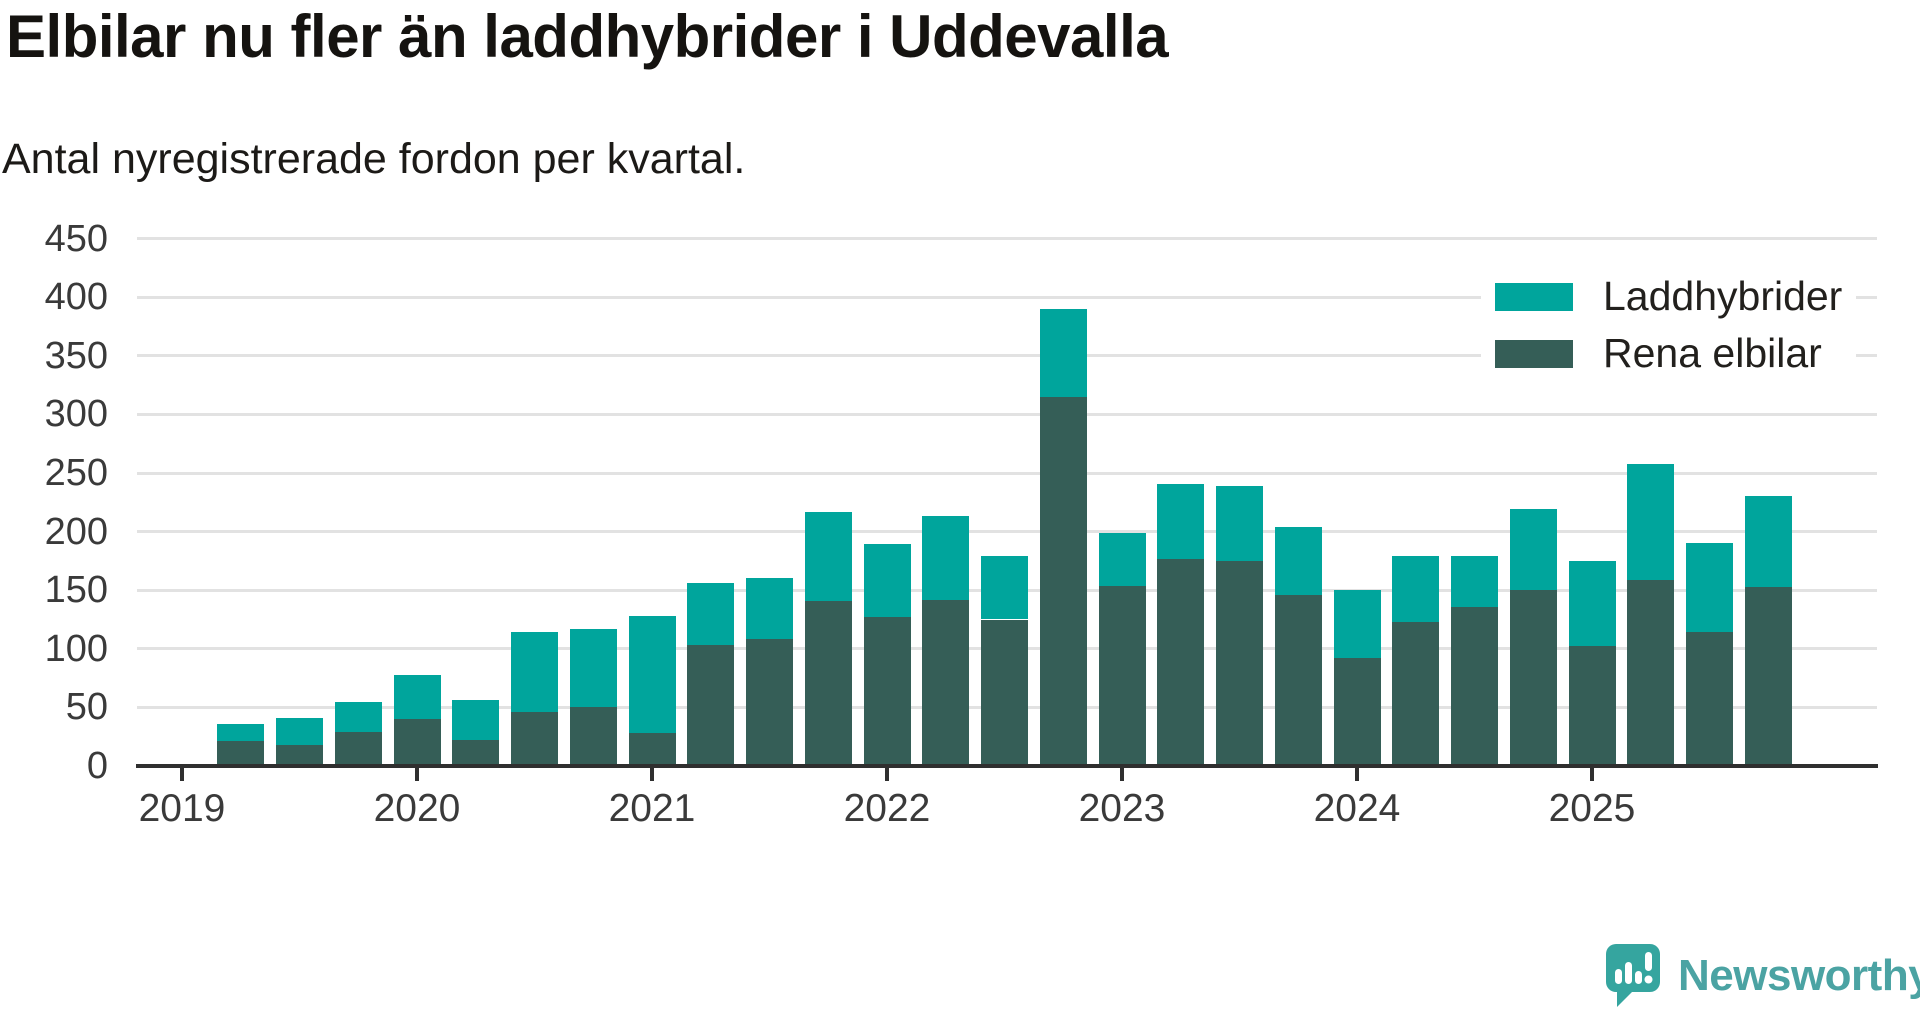 The width and height of the screenshot is (1920, 1010). Describe the element at coordinates (769, 609) in the screenshot. I see `bar-2021-Q3-laddhybrider` at that location.